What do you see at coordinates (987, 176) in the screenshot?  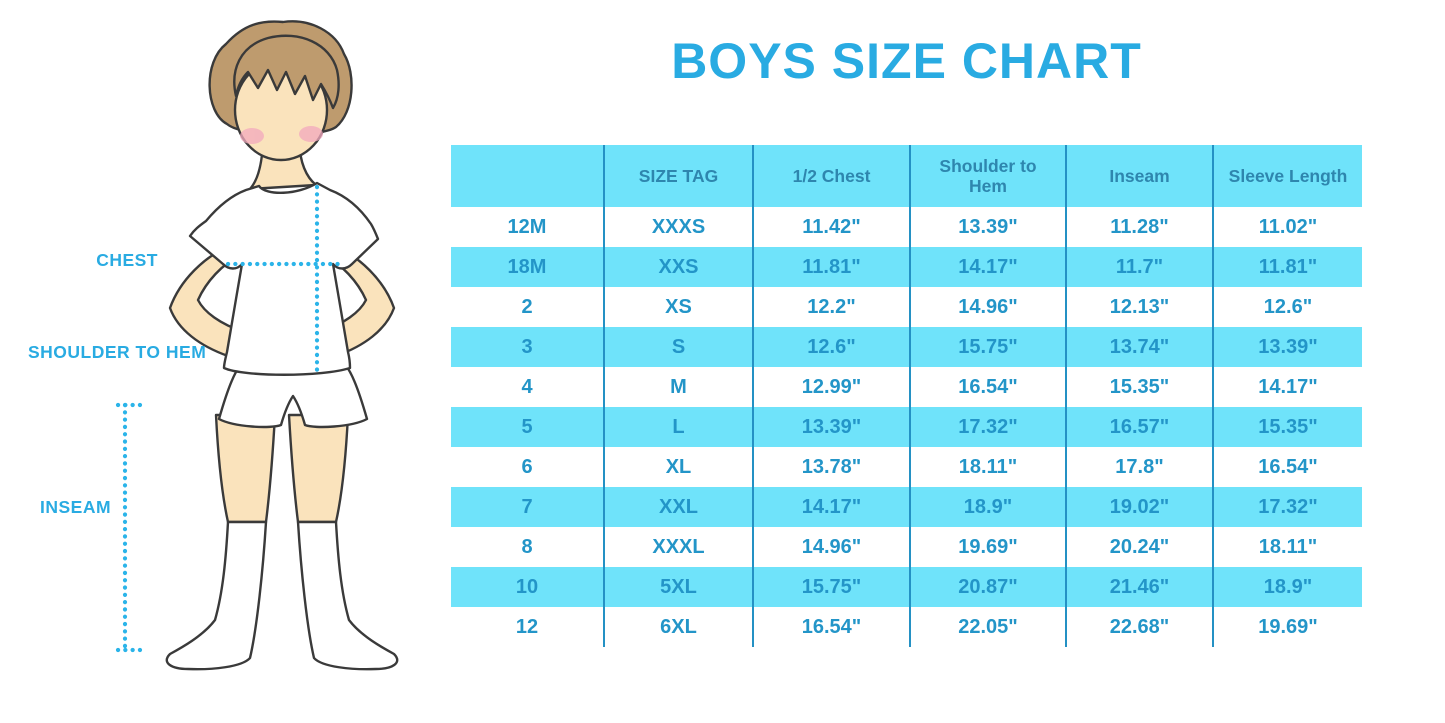 I see `column-header-shoulder-to-hem: Shoulder to Hem` at bounding box center [987, 176].